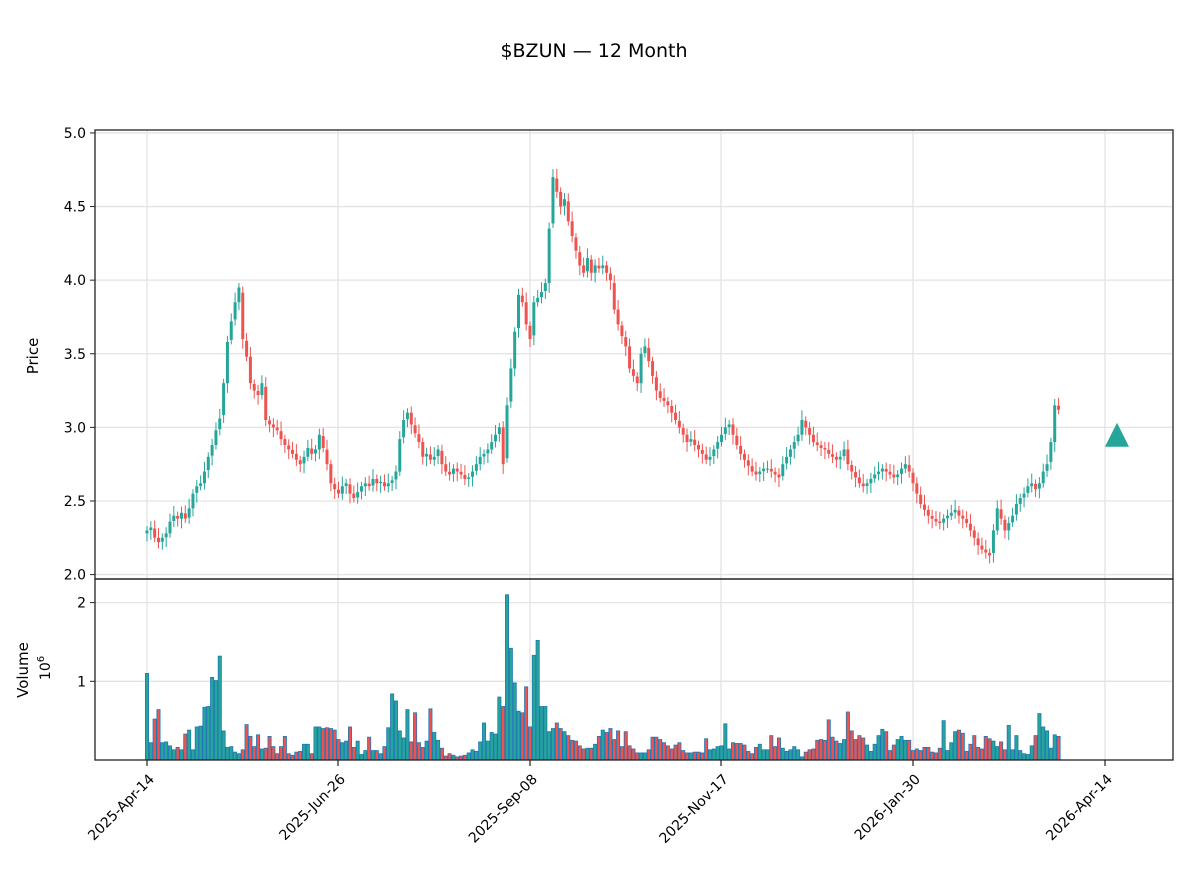  Describe the element at coordinates (75, 134) in the screenshot. I see `svg-text: 5.0` at that location.